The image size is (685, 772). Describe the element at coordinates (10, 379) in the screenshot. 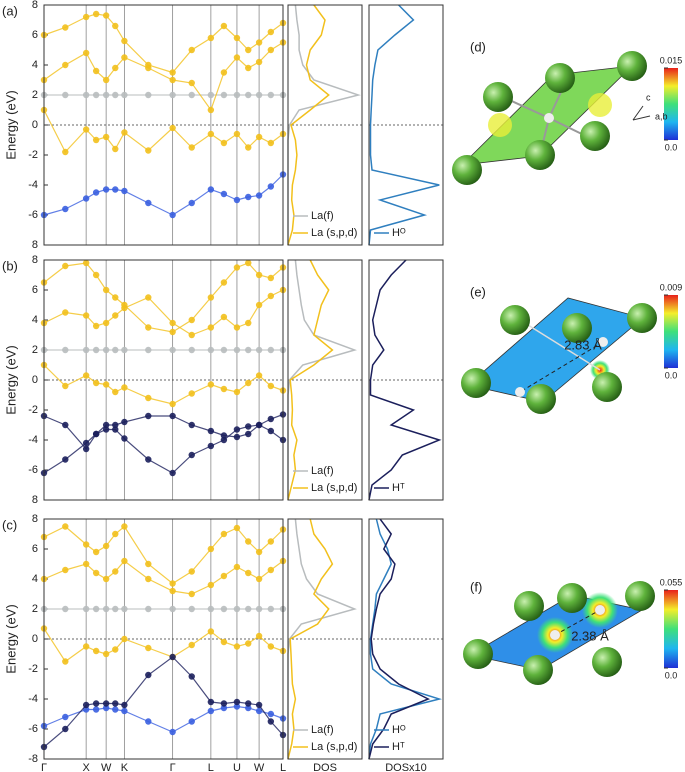

I see `y-axis-label: Energy (eV)` at that location.